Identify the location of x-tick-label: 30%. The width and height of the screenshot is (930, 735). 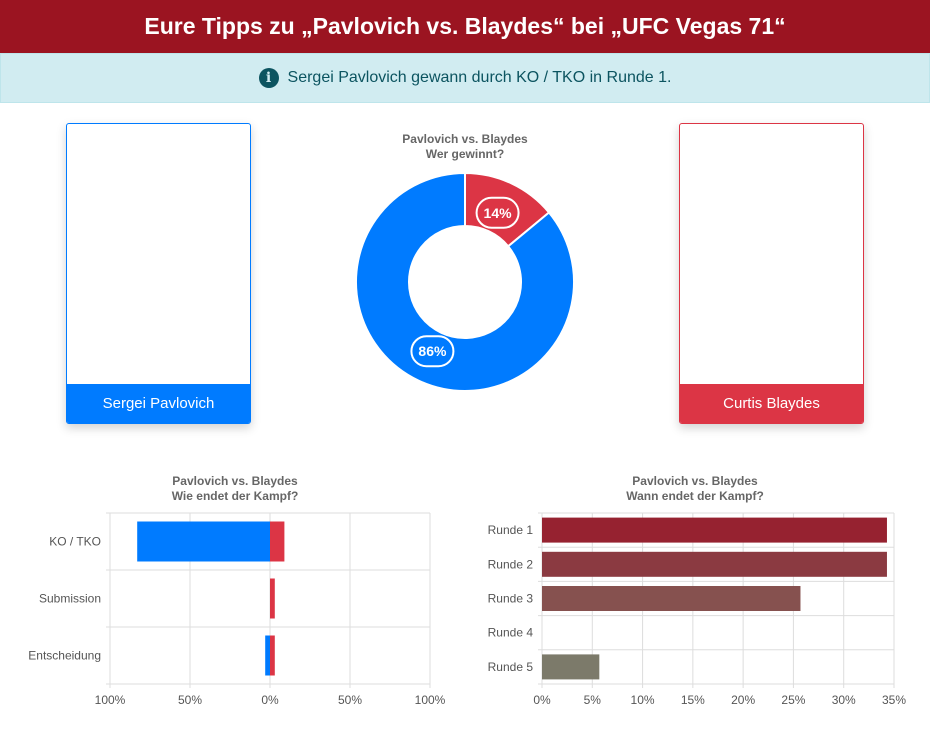
(844, 700).